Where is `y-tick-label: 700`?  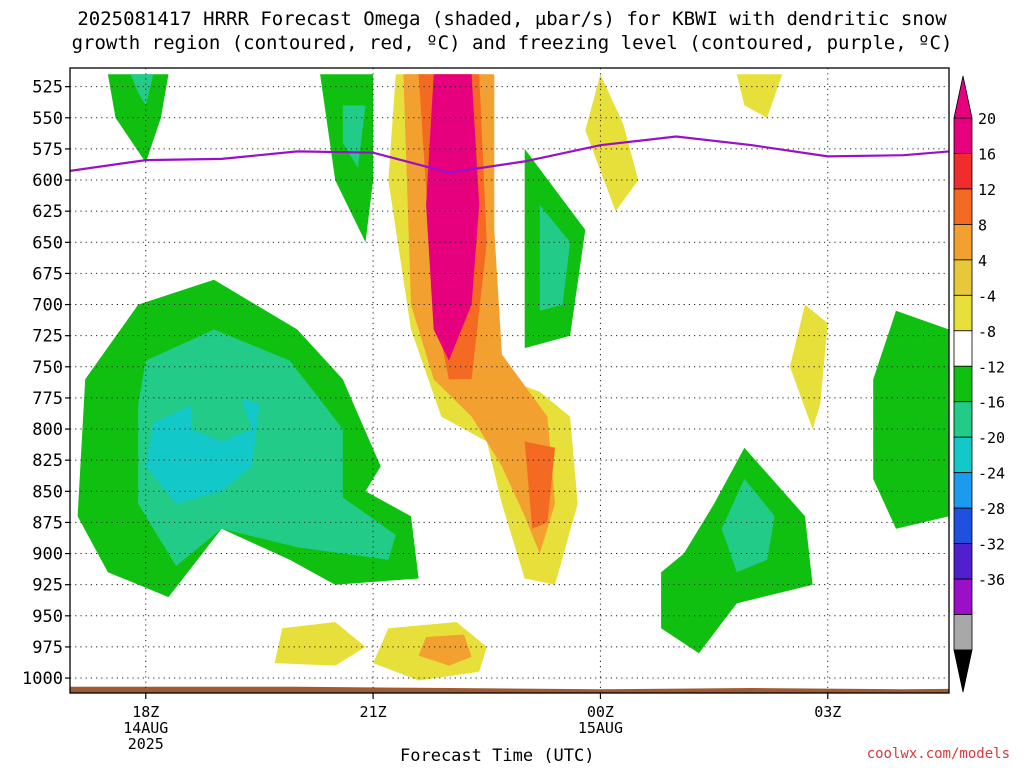
y-tick-label: 700 is located at coordinates (47, 306).